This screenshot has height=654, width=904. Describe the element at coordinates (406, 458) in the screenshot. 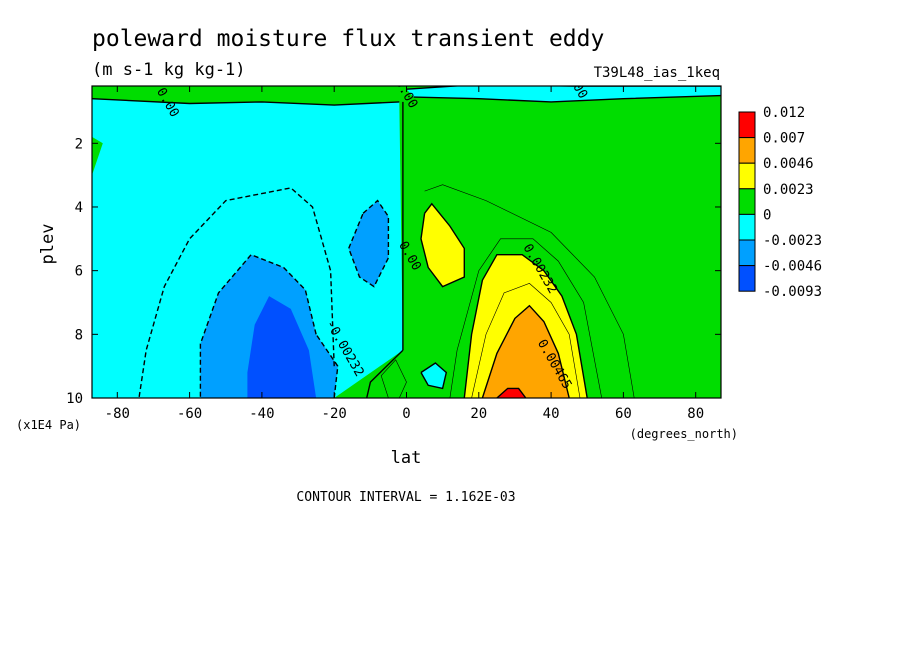

I see `x-axis-label: lat` at that location.